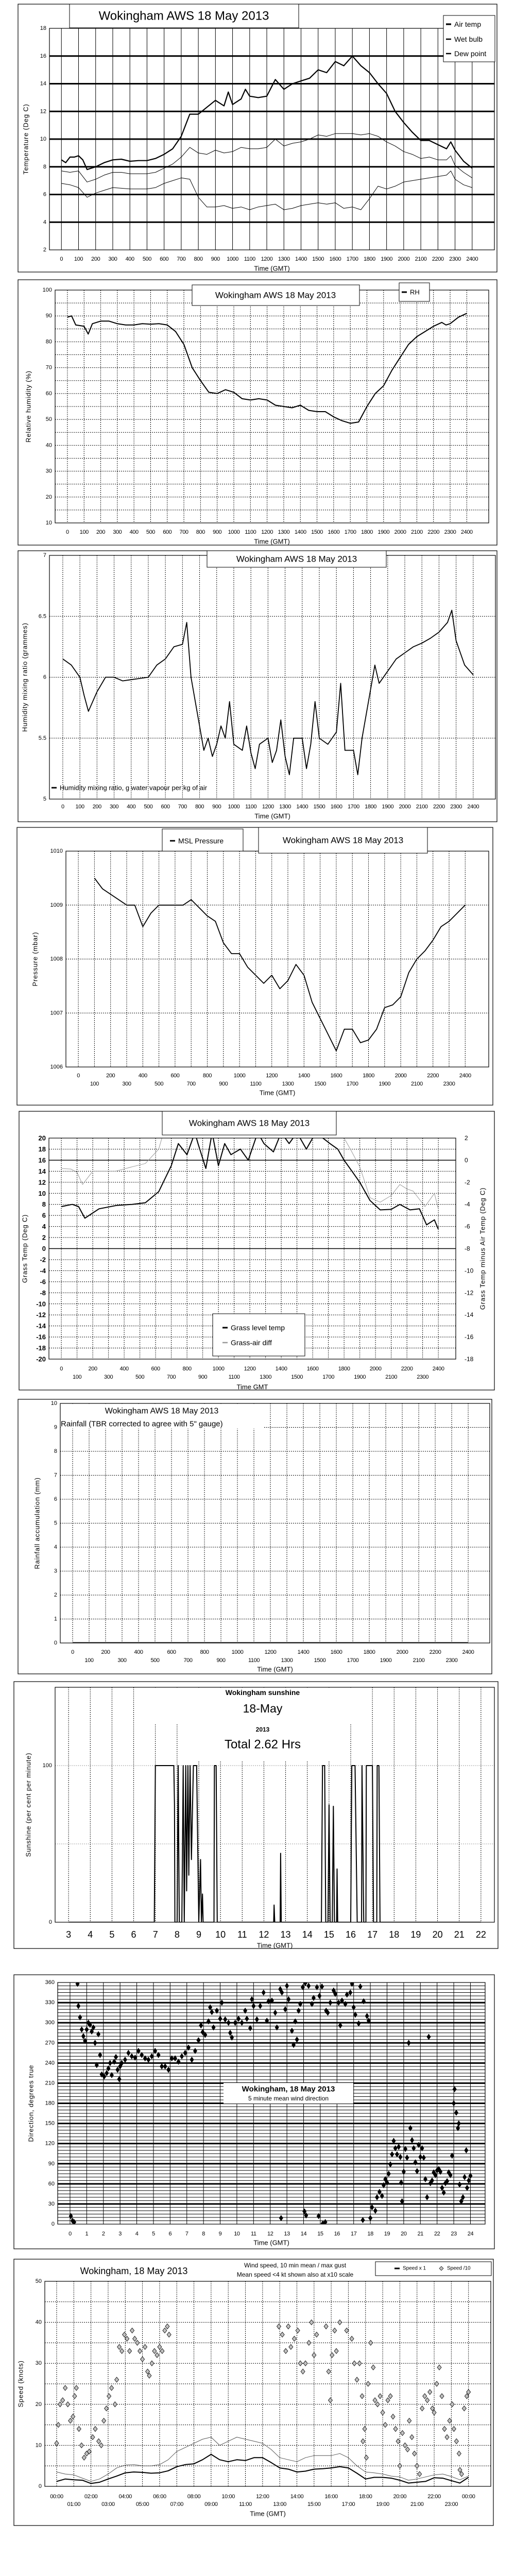  What do you see at coordinates (318, 259) in the screenshot?
I see `x-tick-label: 1500` at bounding box center [318, 259].